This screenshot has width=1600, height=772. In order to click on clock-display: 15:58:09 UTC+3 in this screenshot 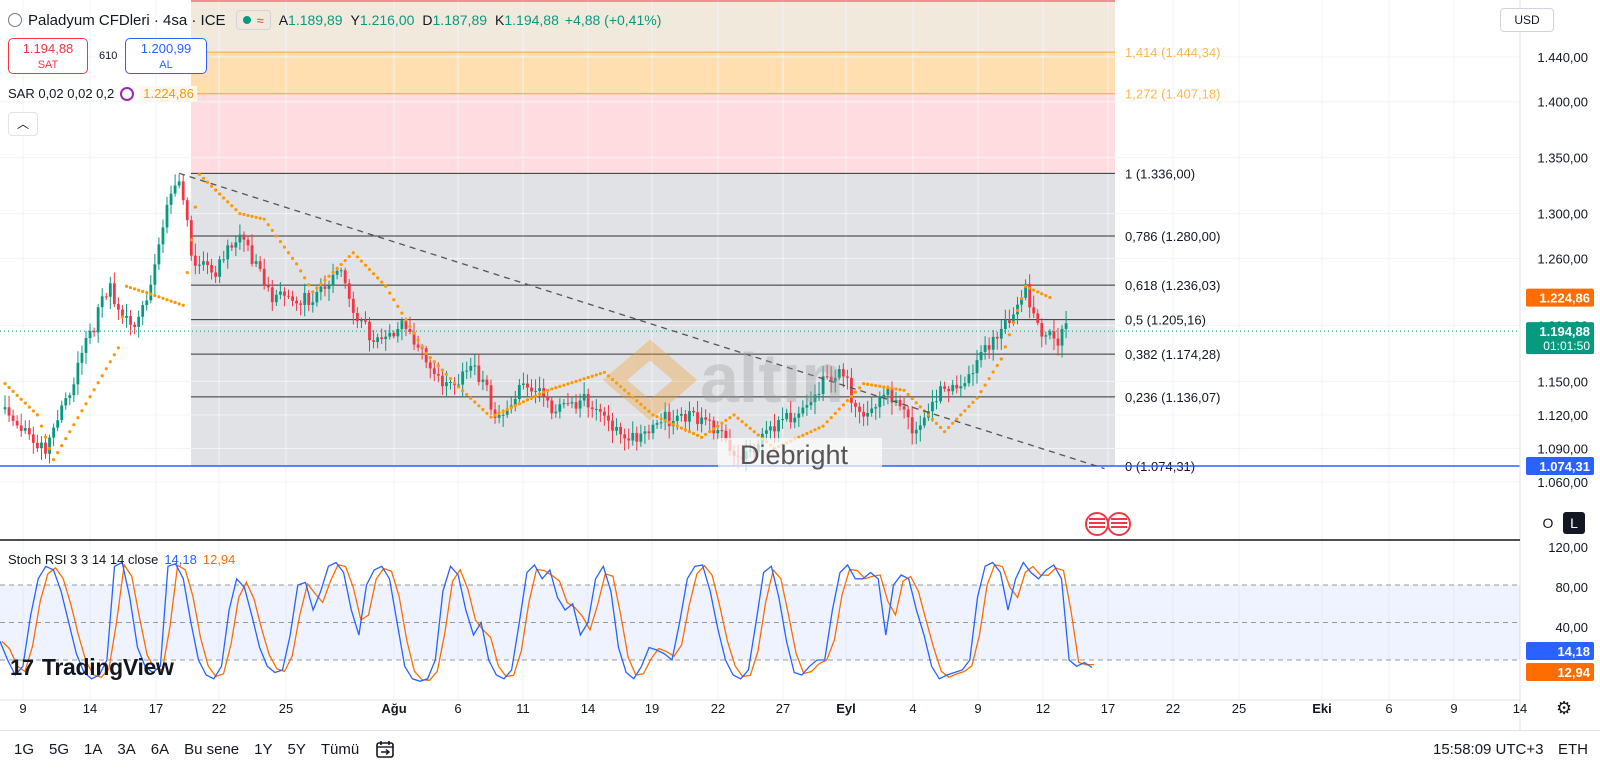, I will do `click(1488, 749)`.